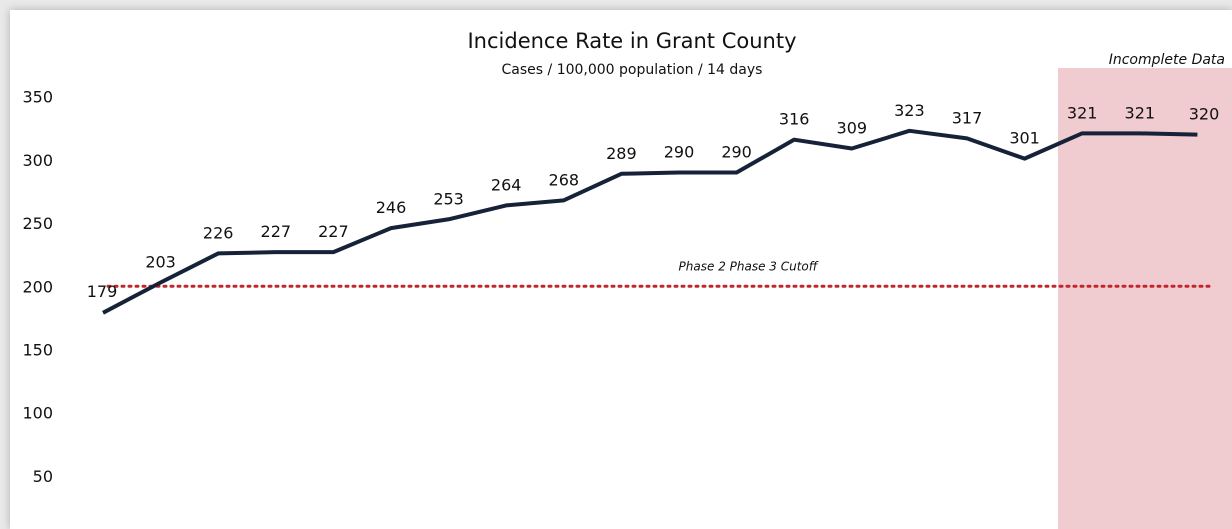 This screenshot has height=529, width=1232. I want to click on data-label: 179, so click(102, 291).